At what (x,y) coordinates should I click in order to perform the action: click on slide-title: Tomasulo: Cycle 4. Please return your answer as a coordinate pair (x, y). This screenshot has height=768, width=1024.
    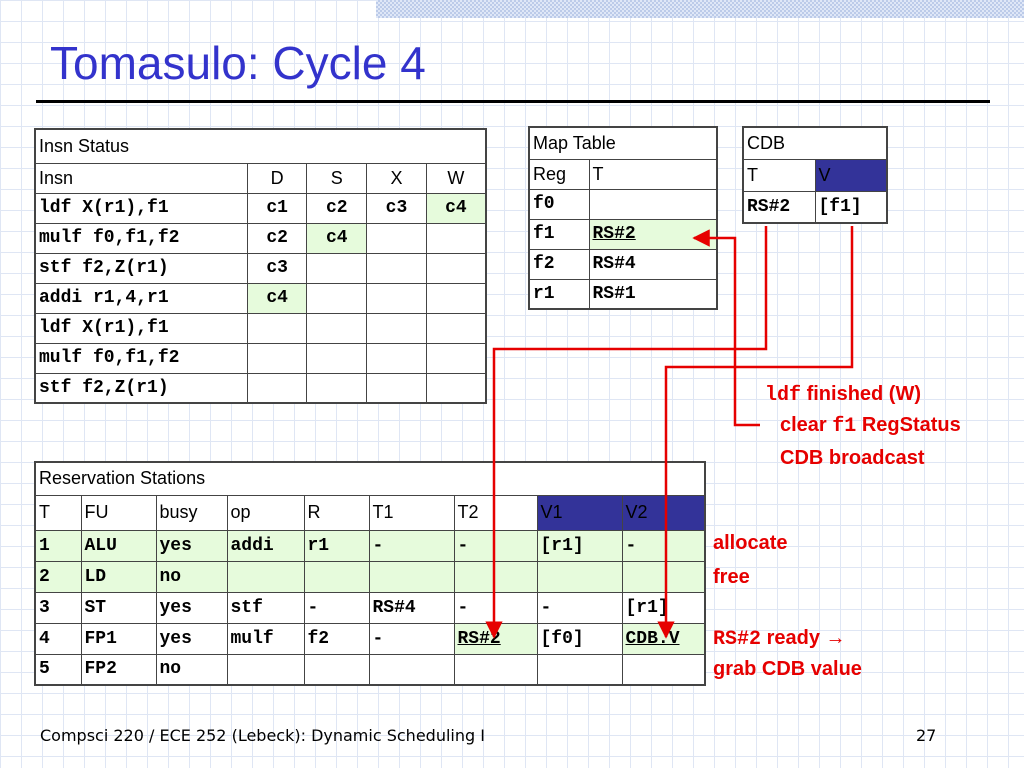
    Looking at the image, I should click on (238, 63).